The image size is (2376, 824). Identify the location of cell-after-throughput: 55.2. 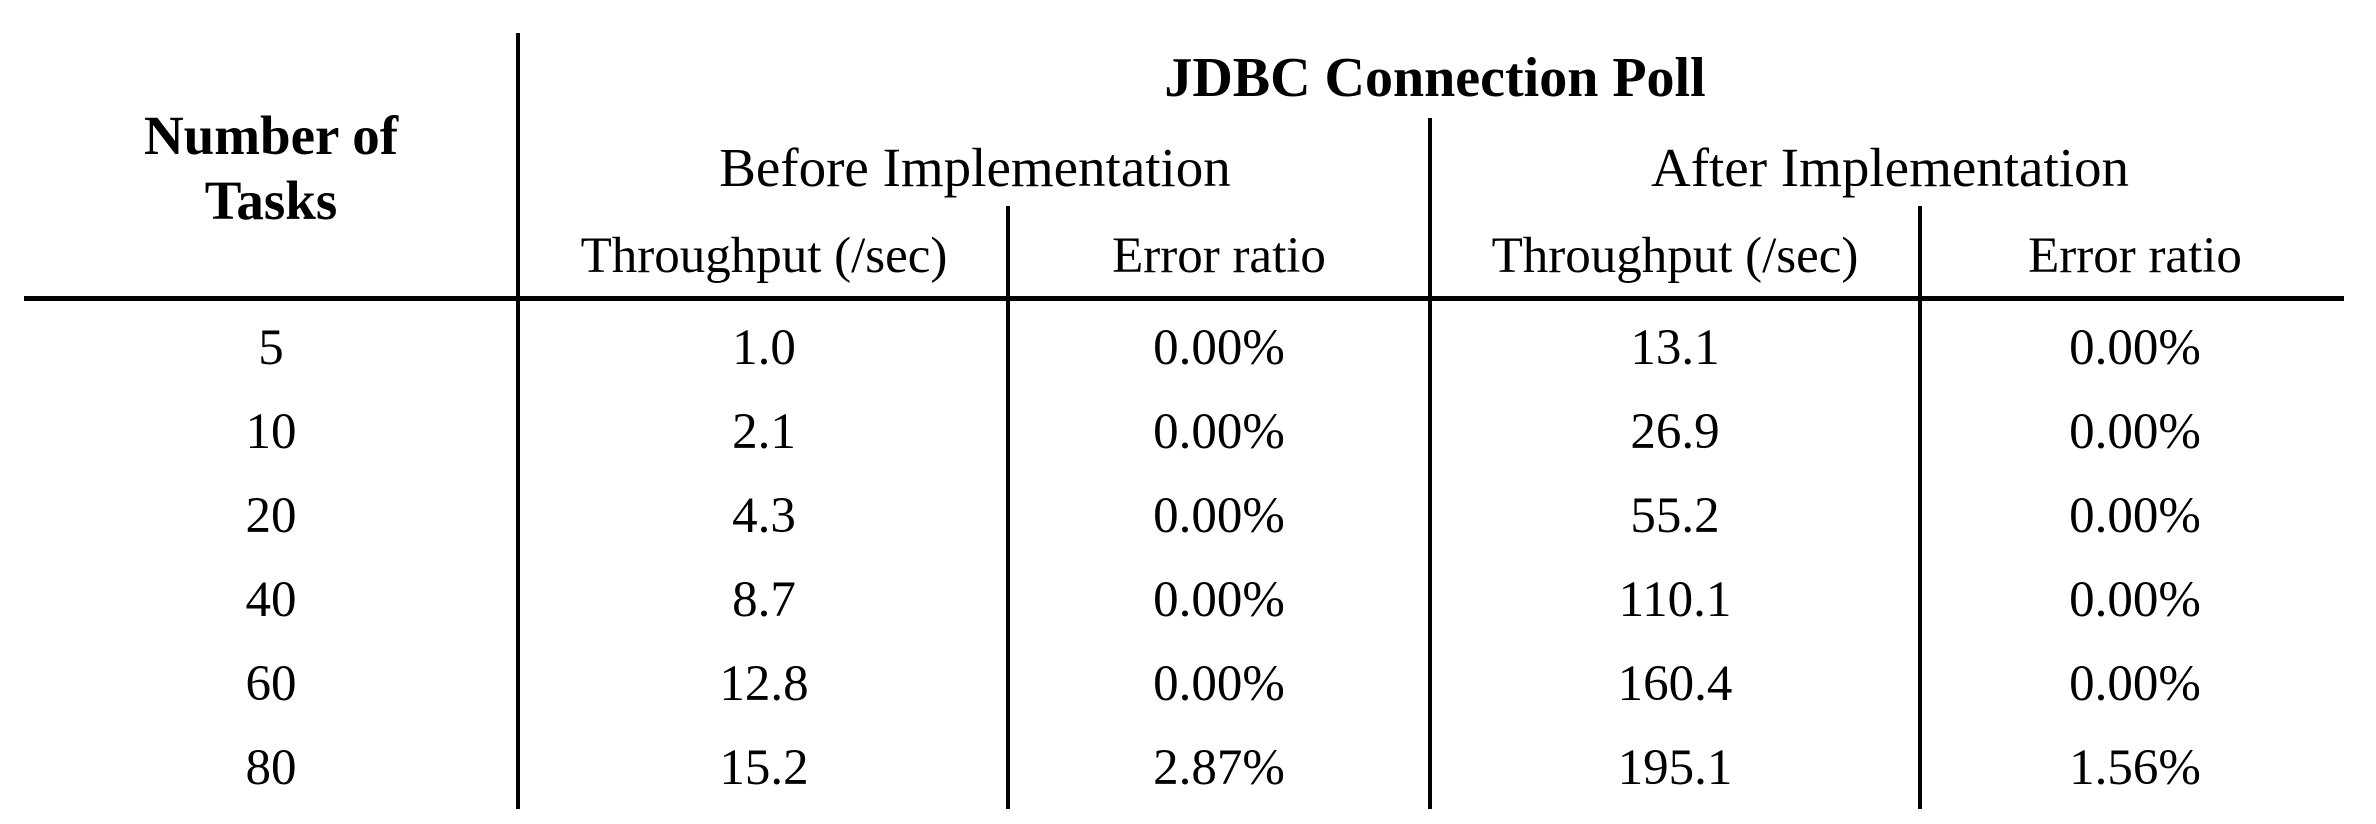
(1675, 516).